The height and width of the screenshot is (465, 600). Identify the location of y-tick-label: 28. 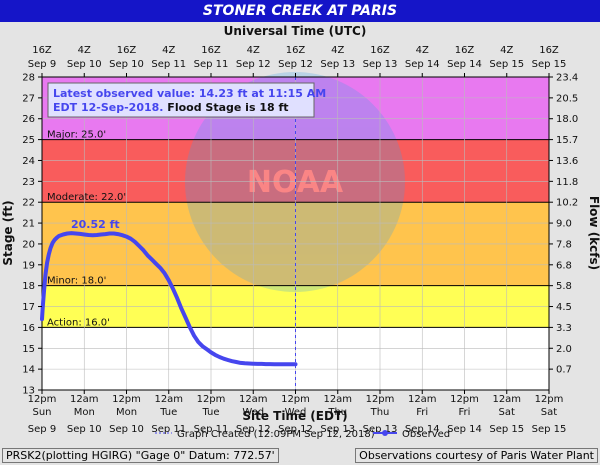
(28, 78).